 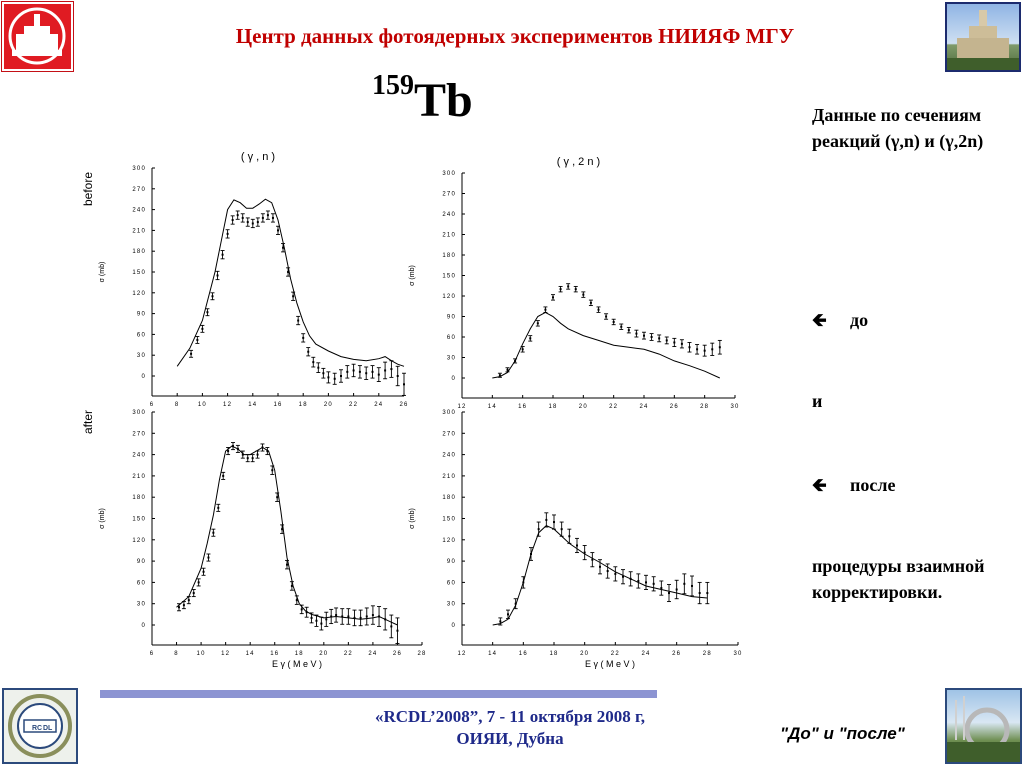 I want to click on x-tick-label: 20, so click(x=584, y=654).